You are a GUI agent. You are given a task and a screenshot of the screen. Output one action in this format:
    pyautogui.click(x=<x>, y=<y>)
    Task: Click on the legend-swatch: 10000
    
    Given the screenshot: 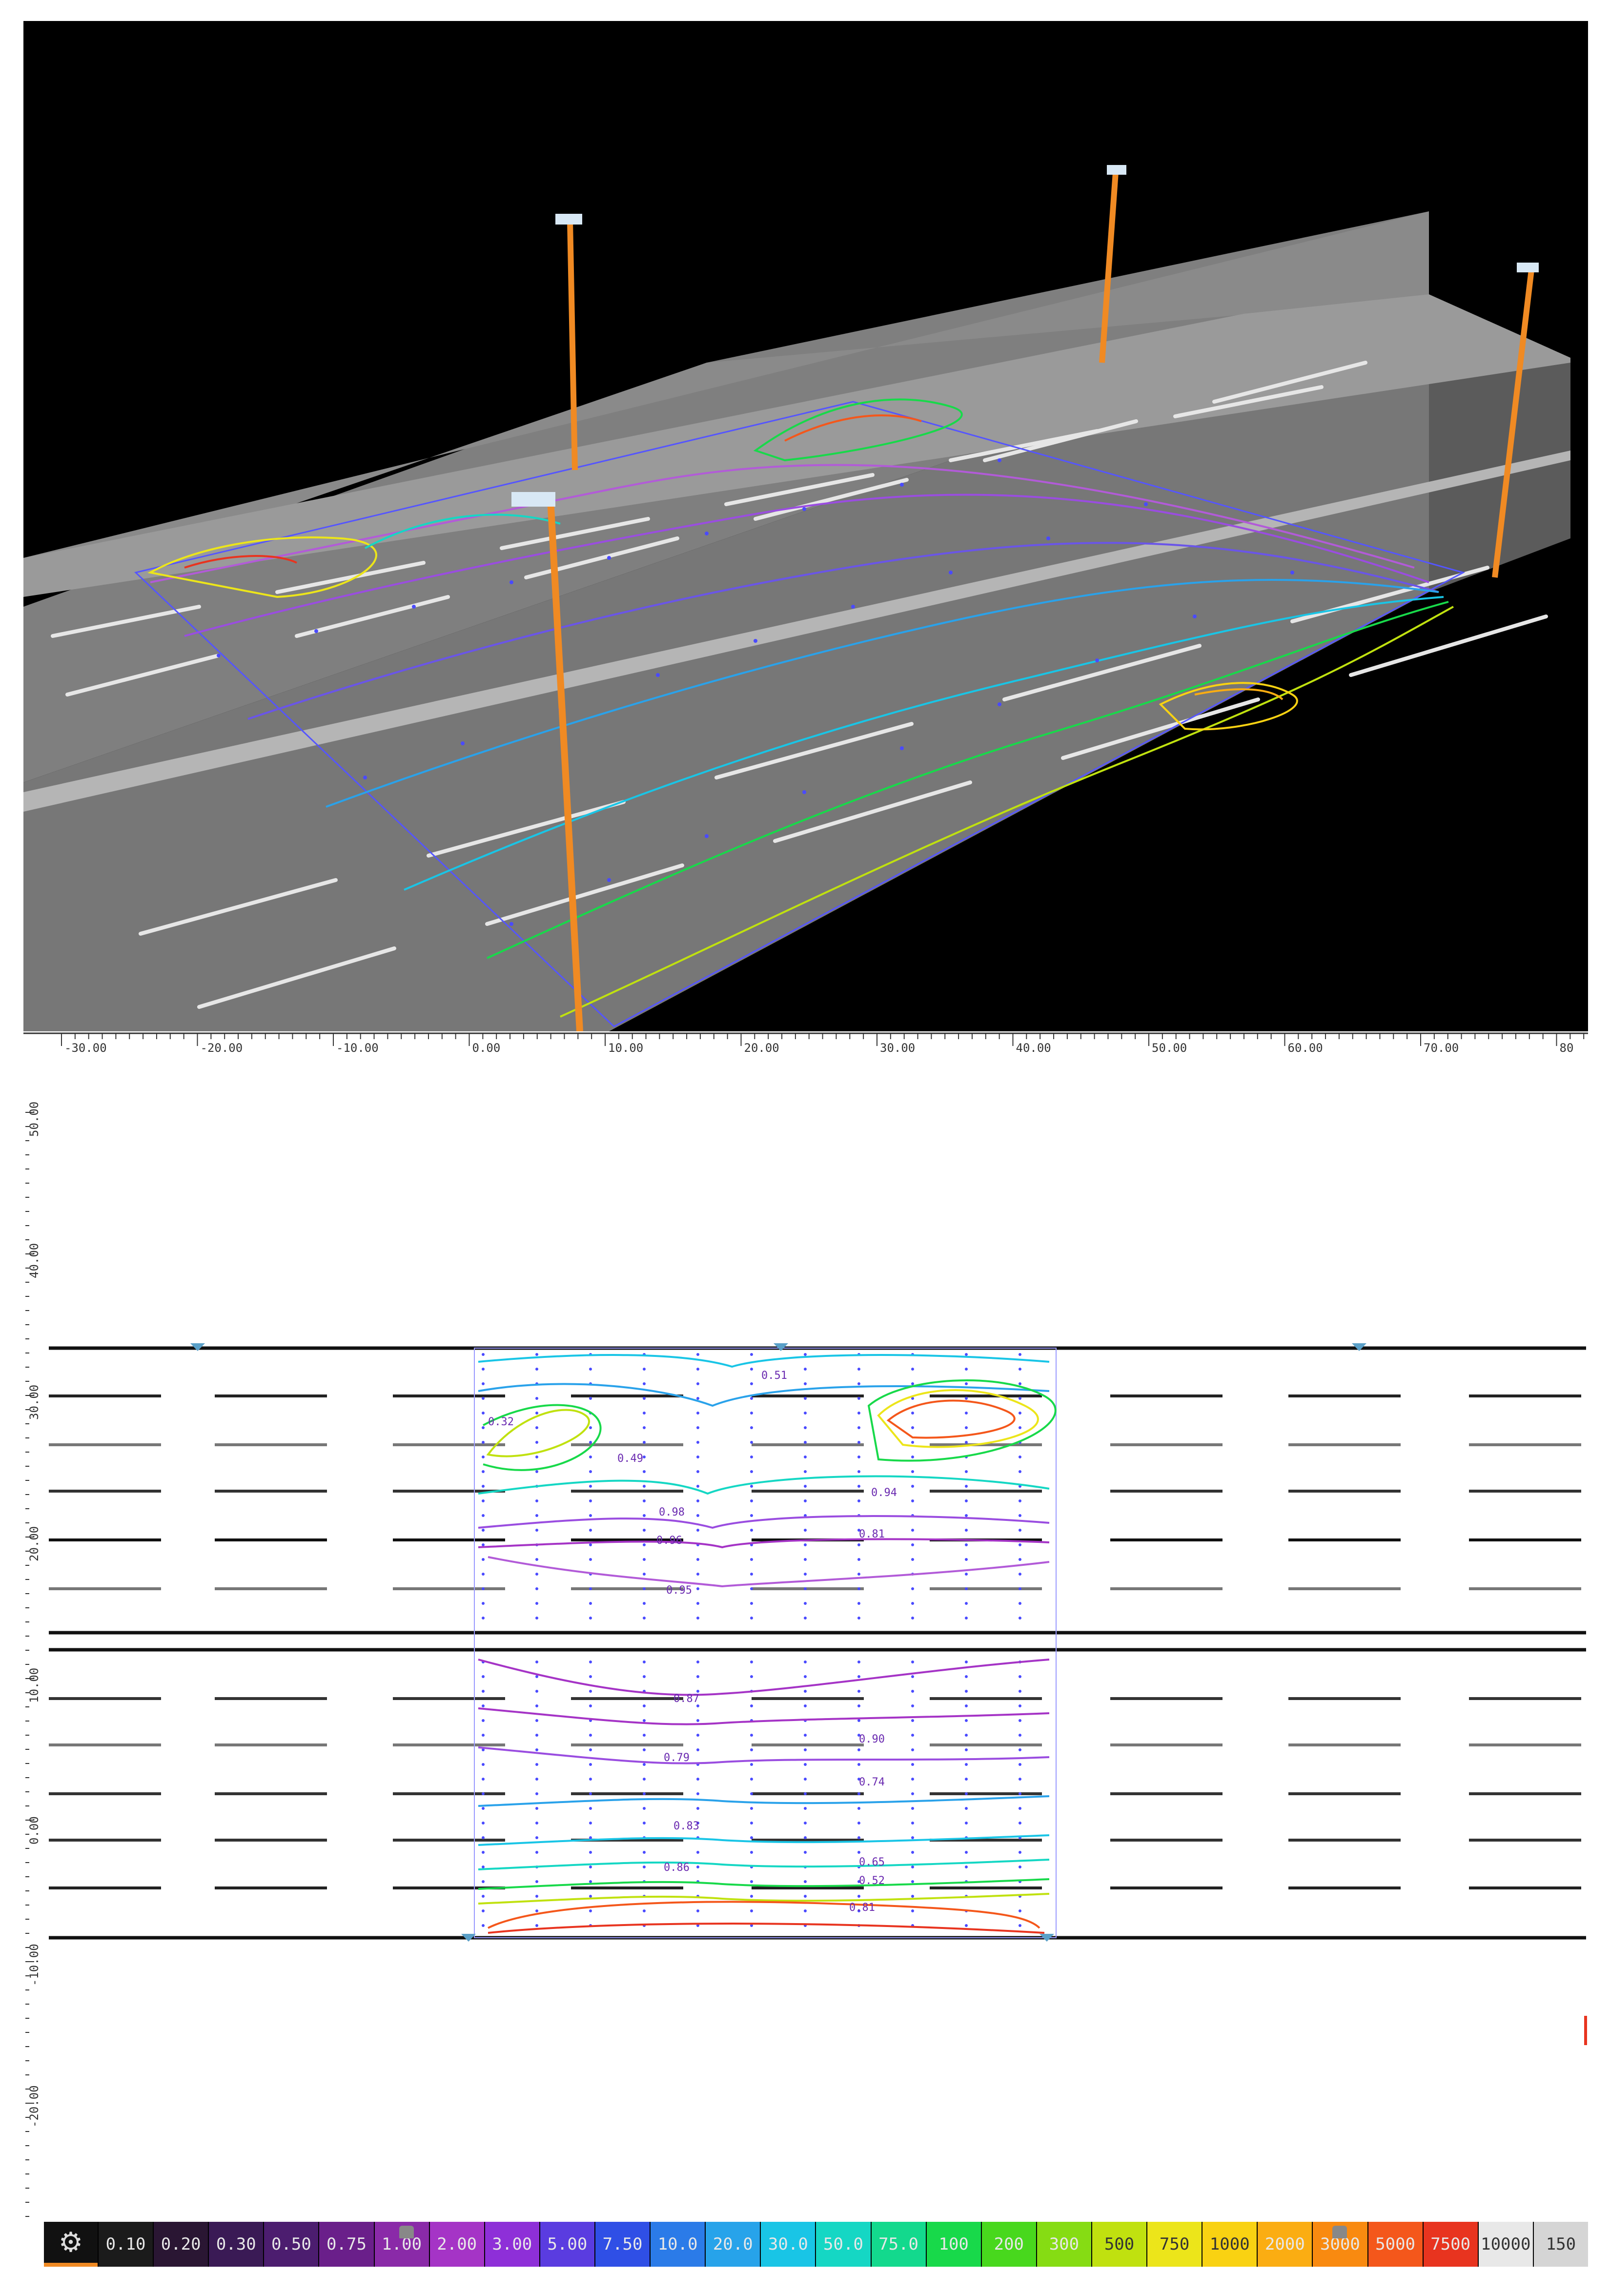 What is the action you would take?
    pyautogui.click(x=1505, y=2244)
    